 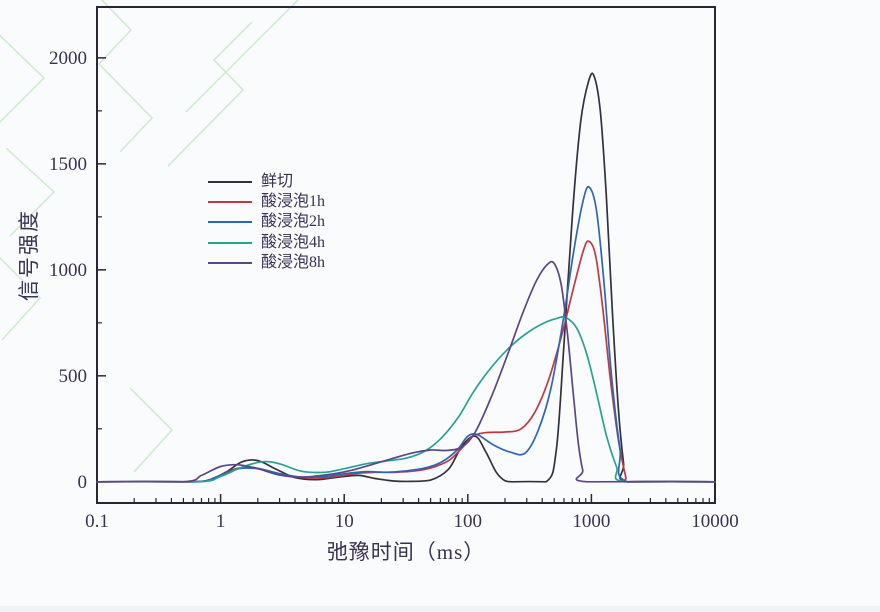 I want to click on y-tick-label: 1500, so click(x=68, y=164).